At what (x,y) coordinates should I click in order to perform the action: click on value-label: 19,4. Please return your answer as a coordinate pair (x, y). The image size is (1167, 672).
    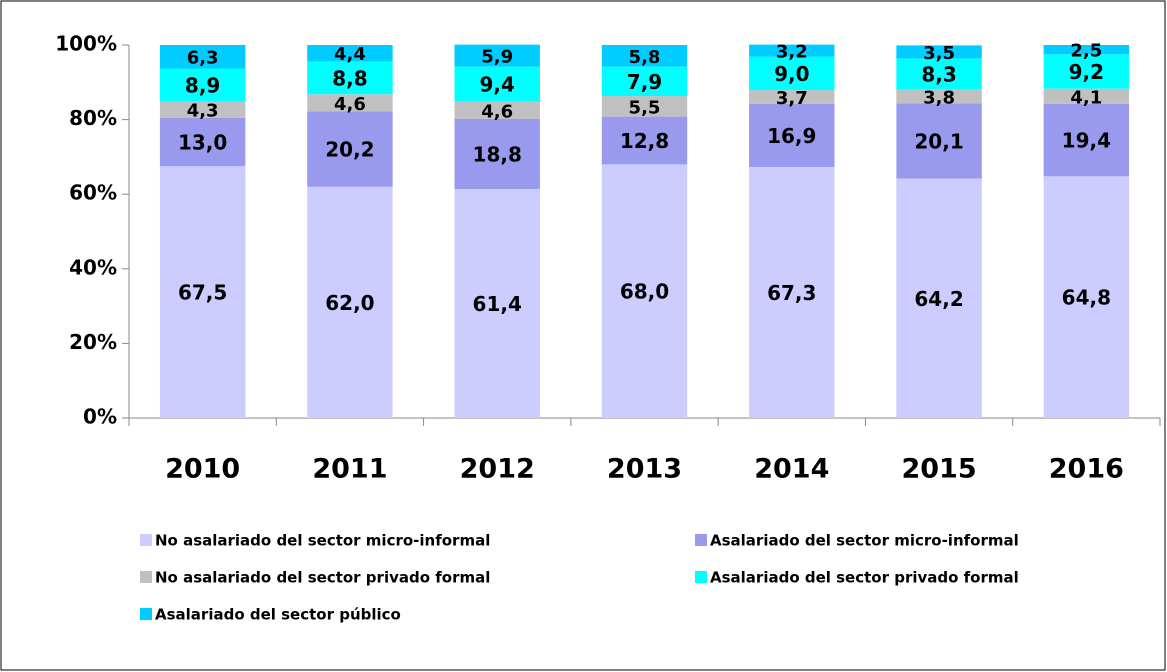
    Looking at the image, I should click on (1086, 141).